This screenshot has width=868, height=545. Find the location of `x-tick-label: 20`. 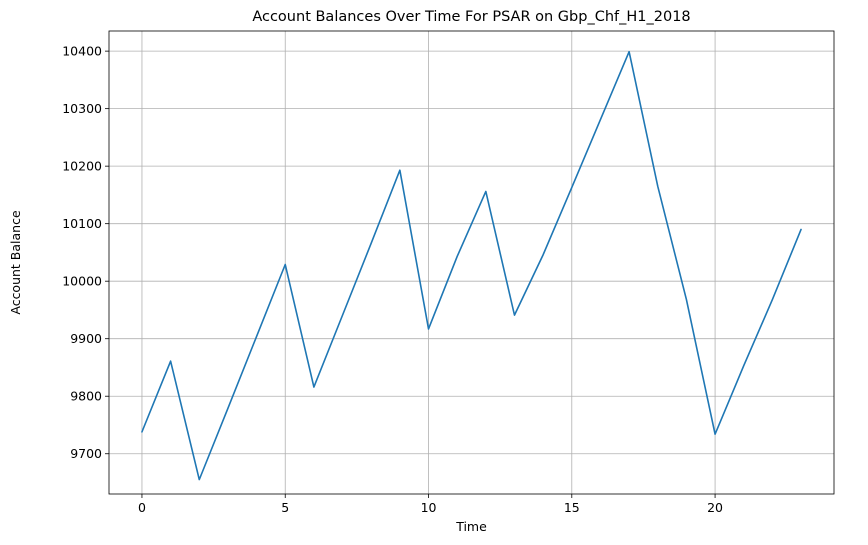

x-tick-label: 20 is located at coordinates (715, 507).